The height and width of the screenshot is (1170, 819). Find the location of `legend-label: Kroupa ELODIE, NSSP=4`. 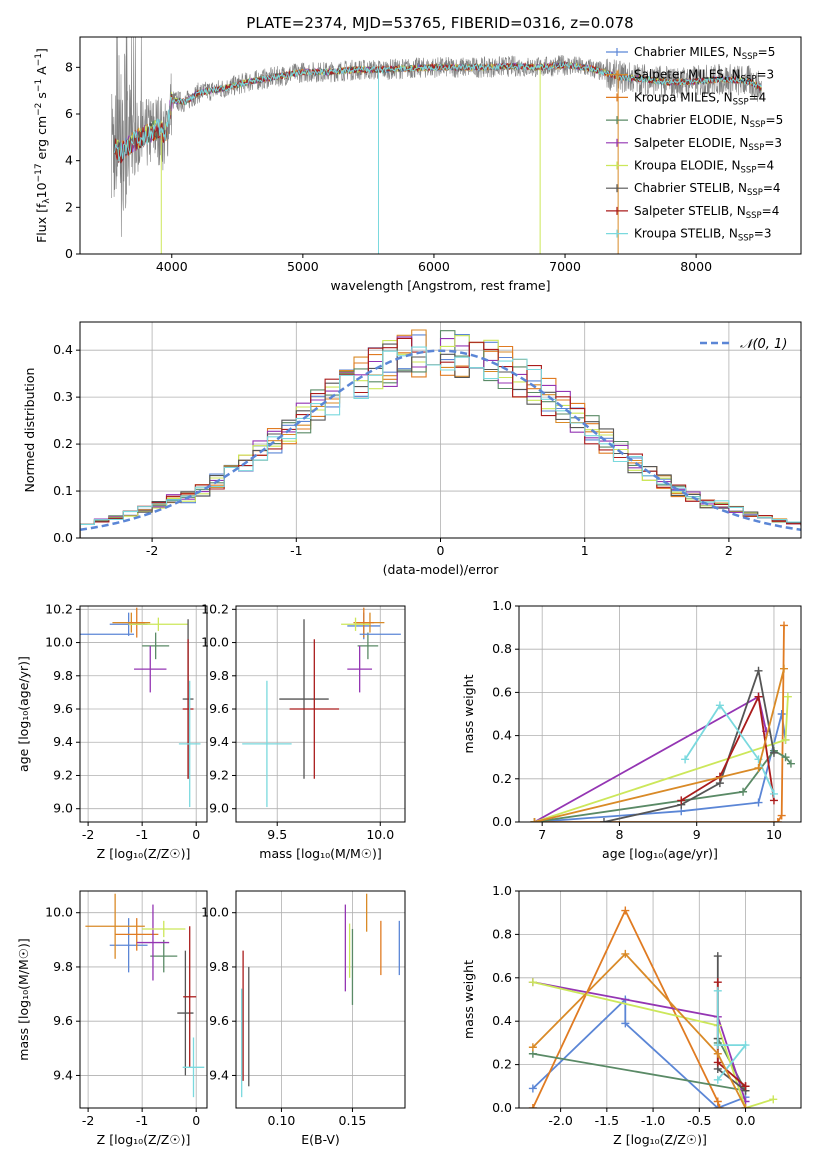

legend-label: Kroupa ELODIE, NSSP=4 is located at coordinates (704, 167).